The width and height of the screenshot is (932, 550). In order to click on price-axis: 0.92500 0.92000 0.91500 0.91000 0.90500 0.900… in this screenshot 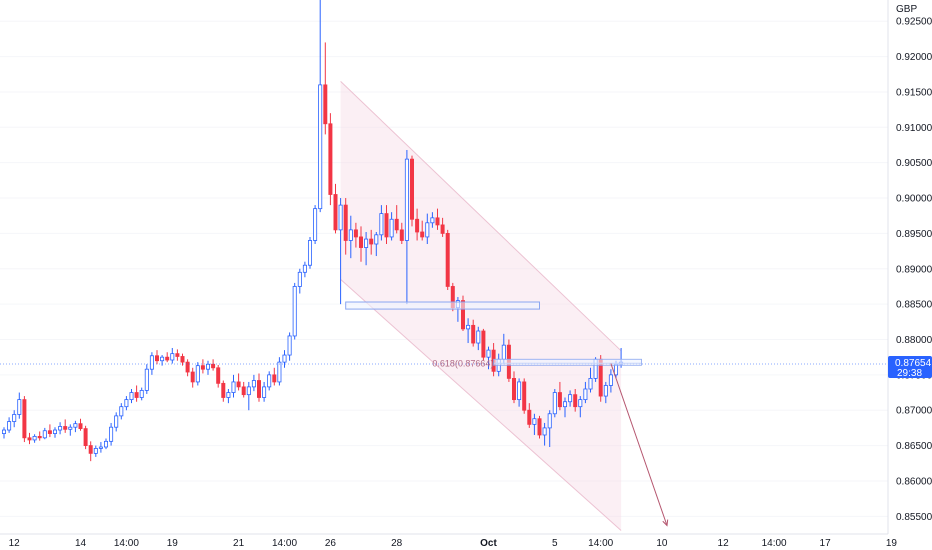, I will do `click(914, 270)`.